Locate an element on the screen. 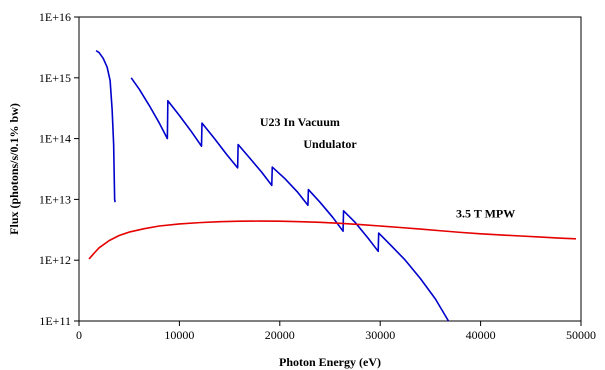 Image resolution: width=605 pixels, height=370 pixels. x-axis-ticks: 0 10000 20000 30000 40000 50000 is located at coordinates (336, 331).